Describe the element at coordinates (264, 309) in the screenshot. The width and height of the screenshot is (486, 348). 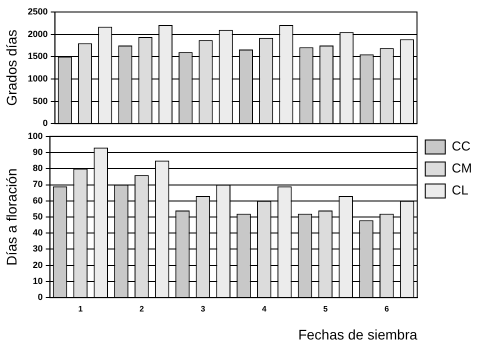
I see `x-tick-label: 4` at that location.